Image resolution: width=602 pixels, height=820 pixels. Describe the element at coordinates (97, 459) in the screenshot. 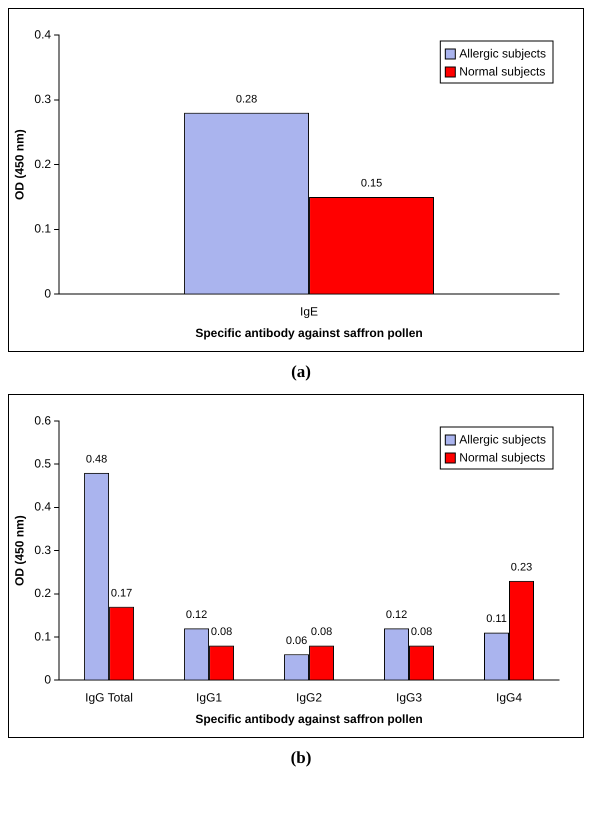

I see `data-label: 0.48` at that location.